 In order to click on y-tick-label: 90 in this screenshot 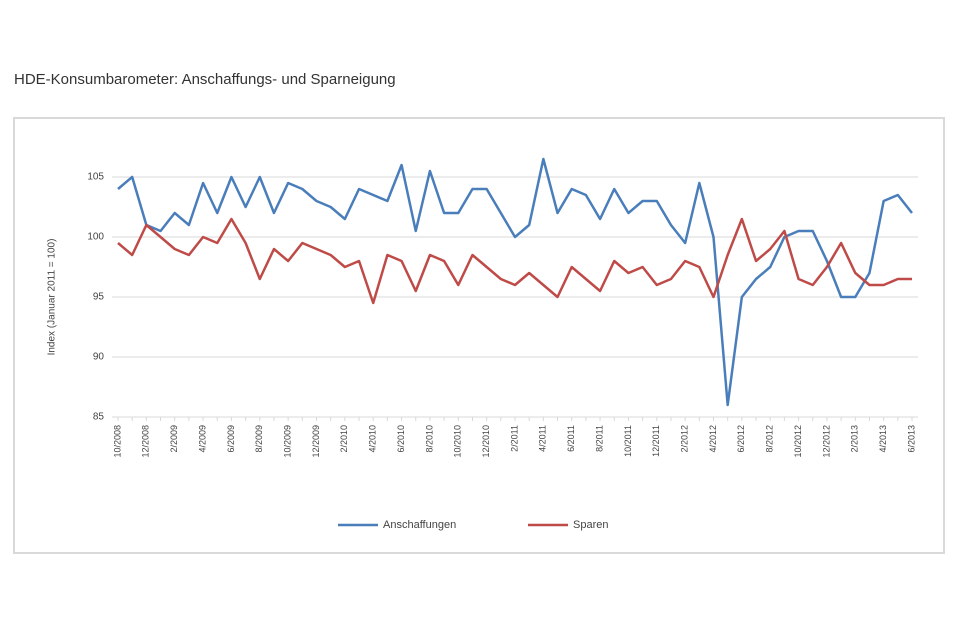, I will do `click(99, 357)`.